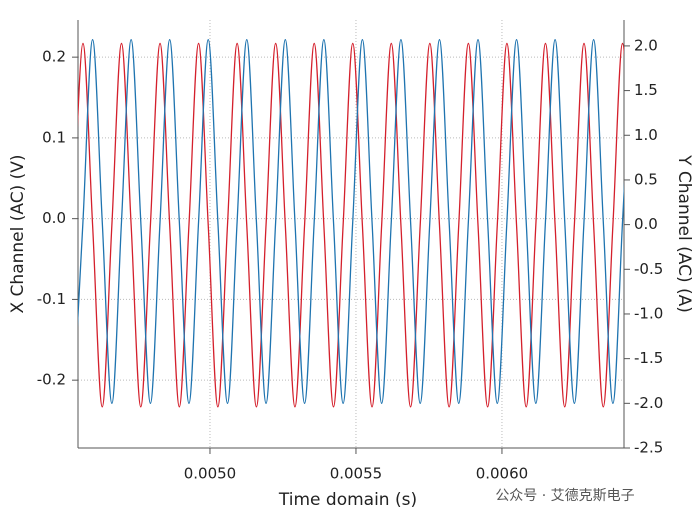  Describe the element at coordinates (51, 299) in the screenshot. I see `y-tick-label: -0.1` at that location.